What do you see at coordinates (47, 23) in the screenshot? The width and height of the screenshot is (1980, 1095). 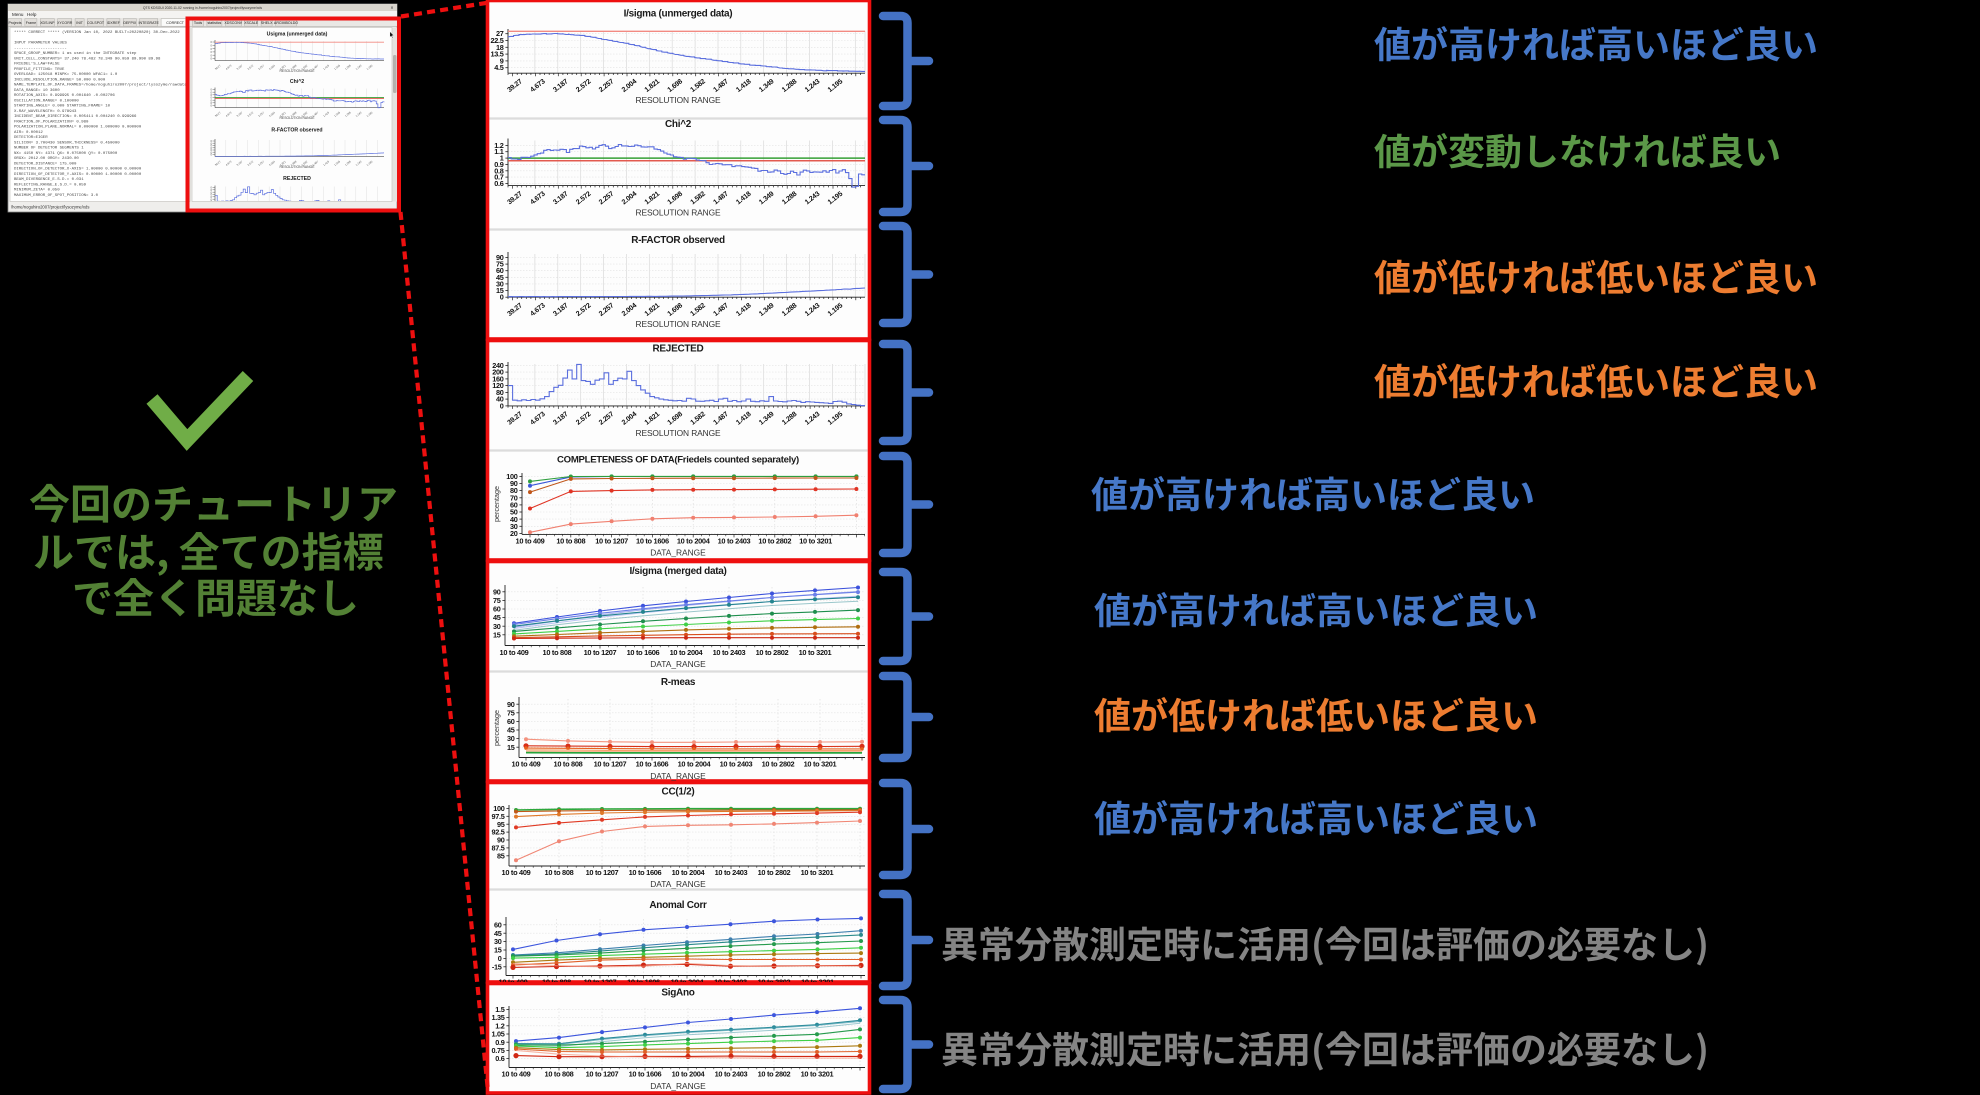 I see `svg-text: XDS.INP` at bounding box center [47, 23].